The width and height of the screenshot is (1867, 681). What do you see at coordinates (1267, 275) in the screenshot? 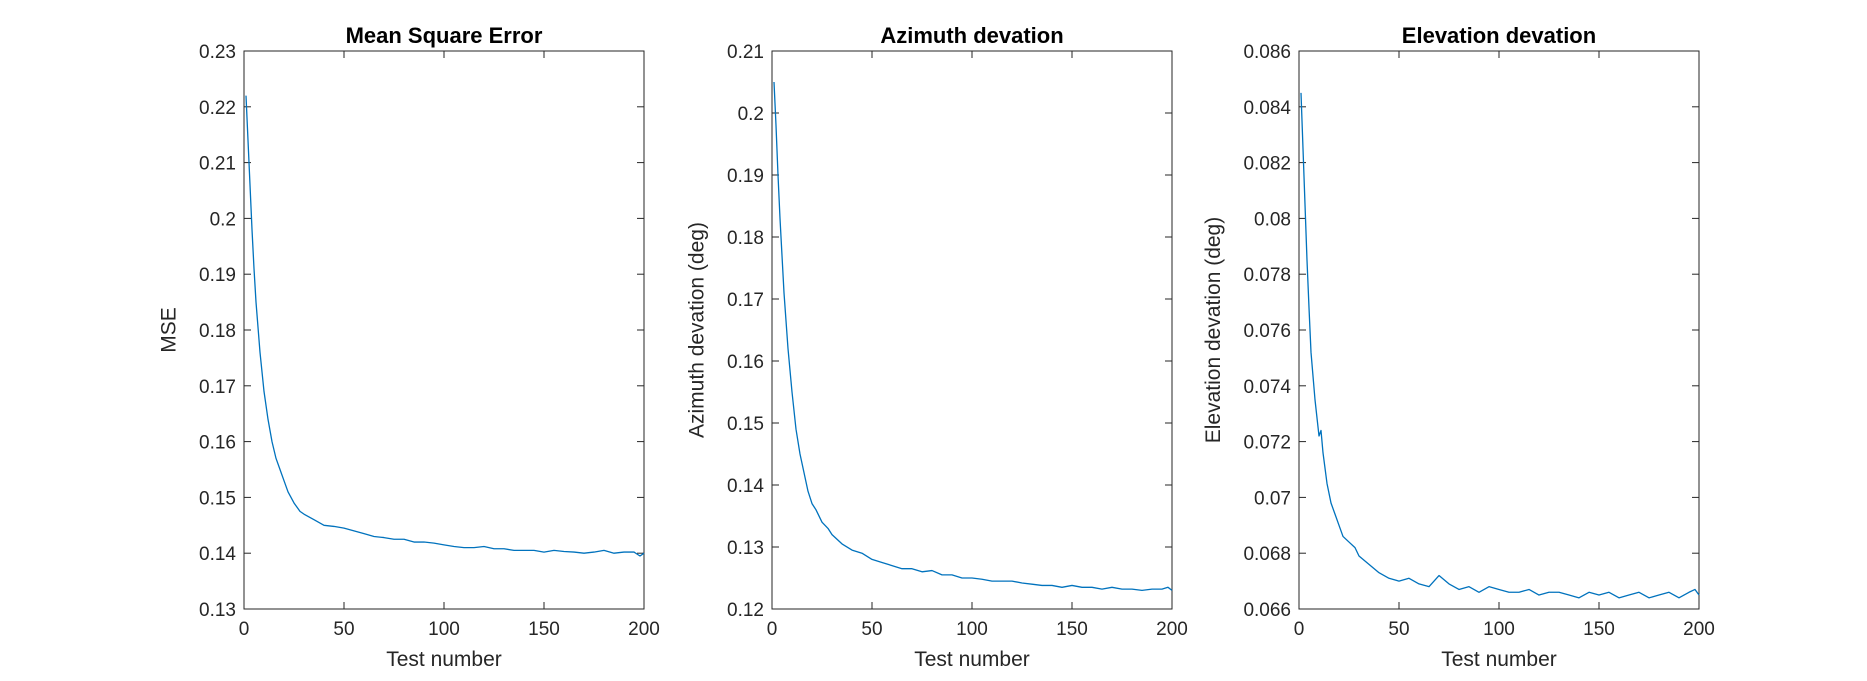
I see `y-tick-label: 0.078` at bounding box center [1267, 275].